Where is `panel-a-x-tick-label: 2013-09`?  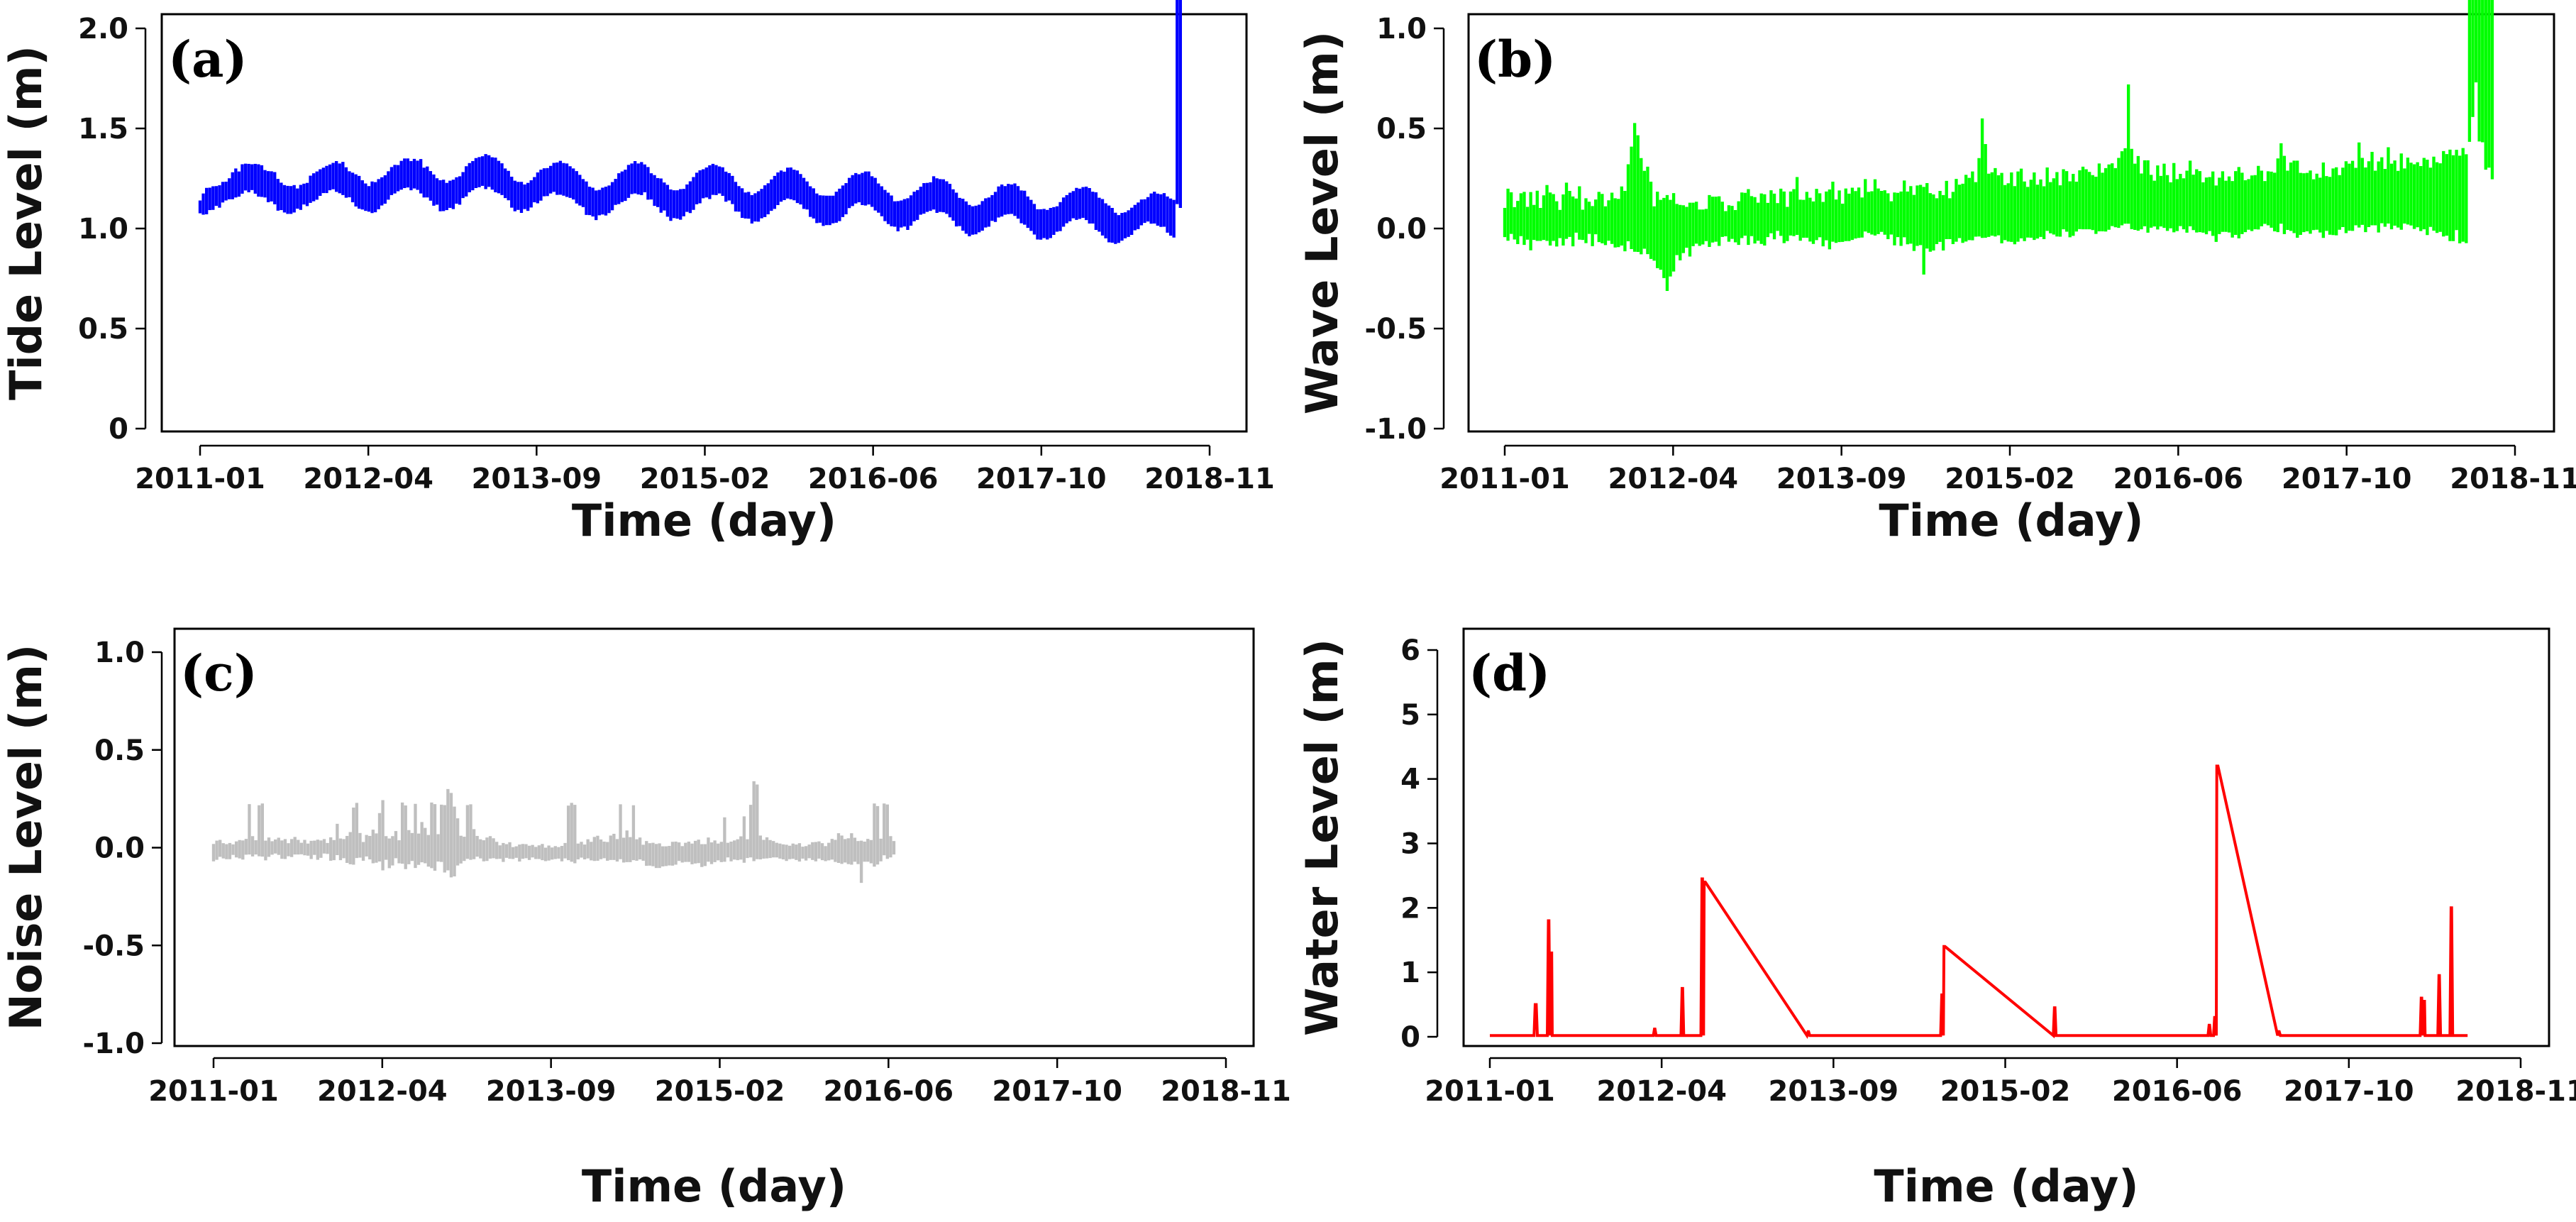 panel-a-x-tick-label: 2013-09 is located at coordinates (537, 479).